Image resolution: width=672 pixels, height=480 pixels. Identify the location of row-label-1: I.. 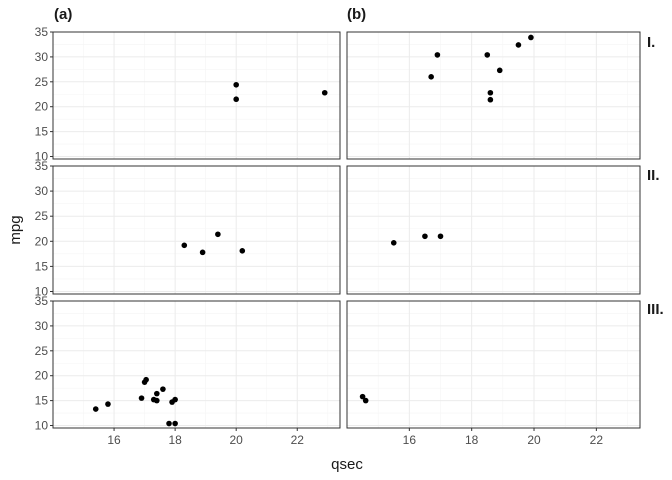
(651, 42).